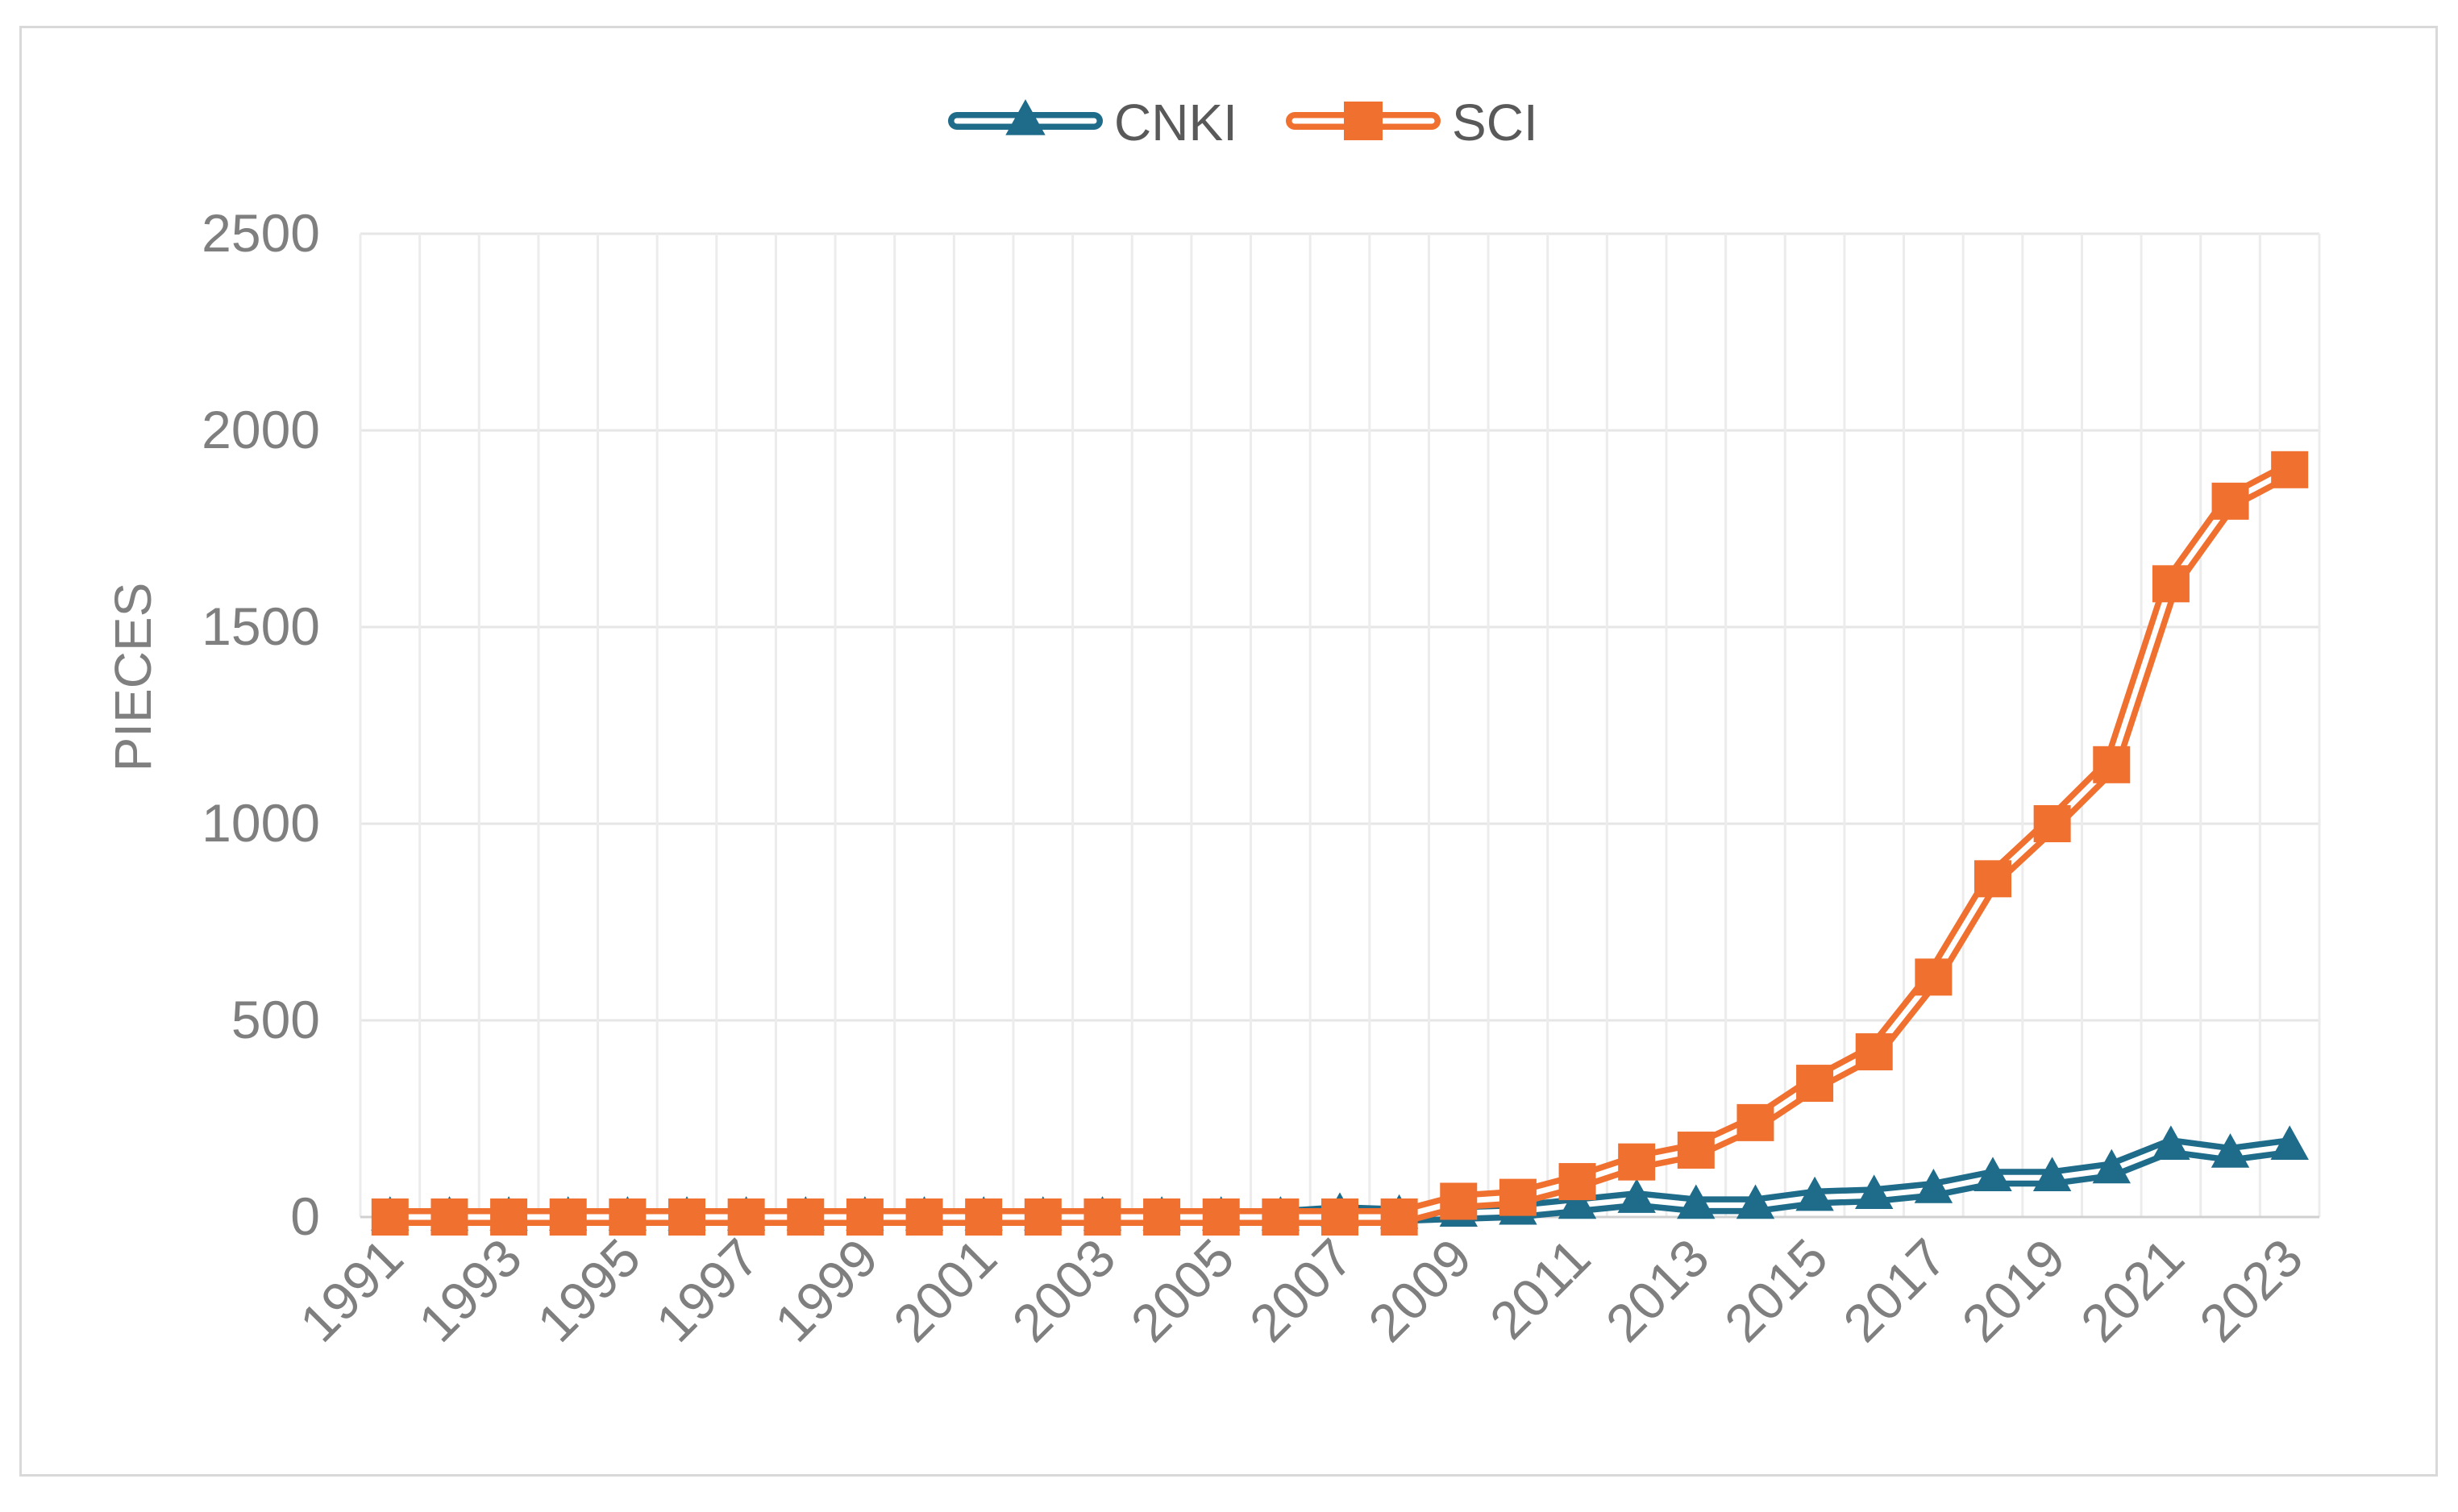 The image size is (2458, 1512). Describe the element at coordinates (470, 1290) in the screenshot. I see `x-tick-label: 1993` at that location.